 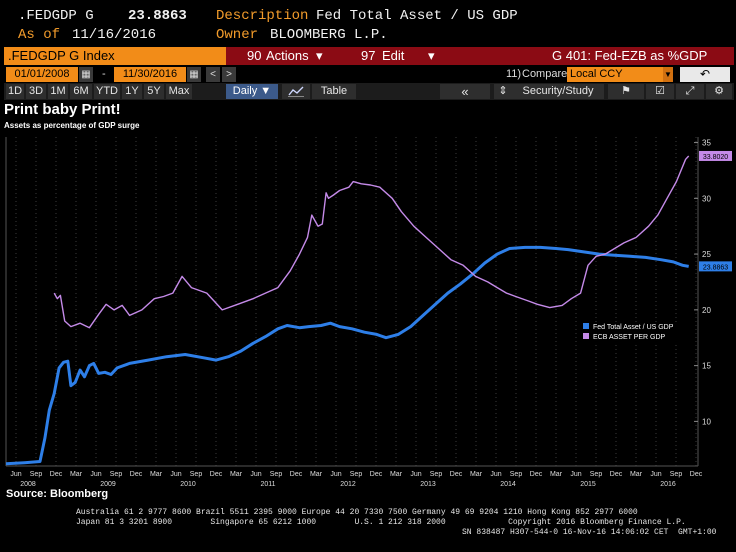 I want to click on last-value-label: 23.8863, so click(x=715, y=267).